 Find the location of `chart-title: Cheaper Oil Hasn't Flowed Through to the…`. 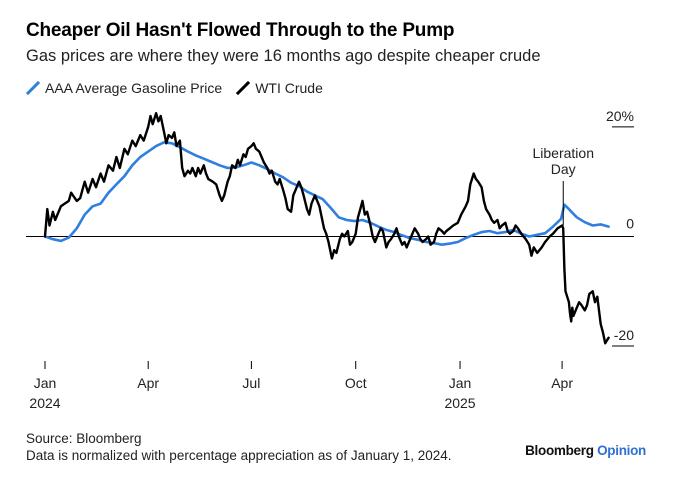

chart-title: Cheaper Oil Hasn't Flowed Through to the… is located at coordinates (240, 30).